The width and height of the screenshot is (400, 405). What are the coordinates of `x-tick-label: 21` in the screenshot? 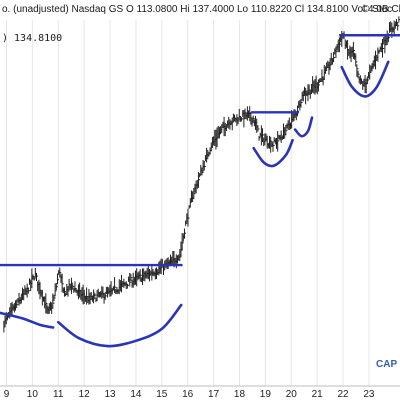 It's located at (318, 394).